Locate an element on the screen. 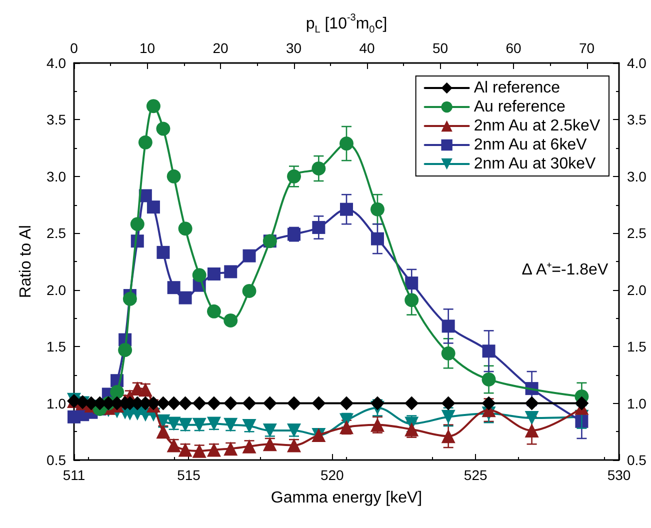  y-tick-label: 3.0 is located at coordinates (56, 176).